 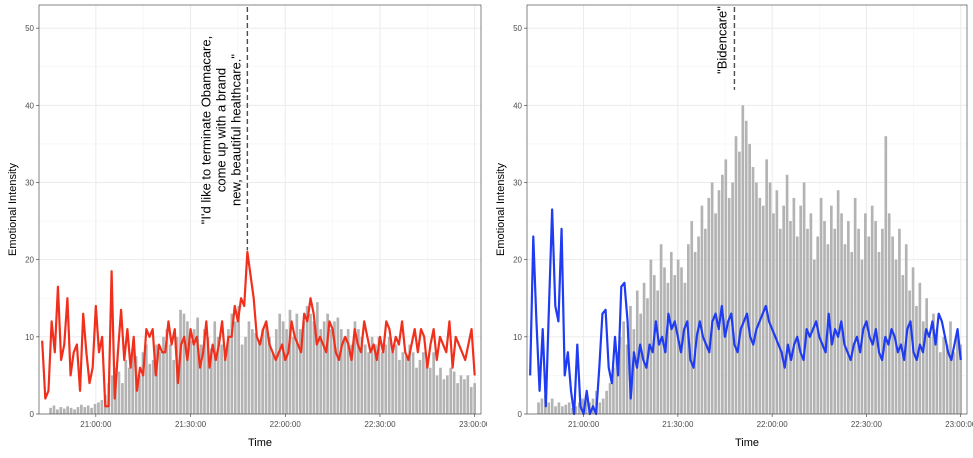 I want to click on annotation-text-line: new, beautiful healthcare.", so click(x=235, y=130).